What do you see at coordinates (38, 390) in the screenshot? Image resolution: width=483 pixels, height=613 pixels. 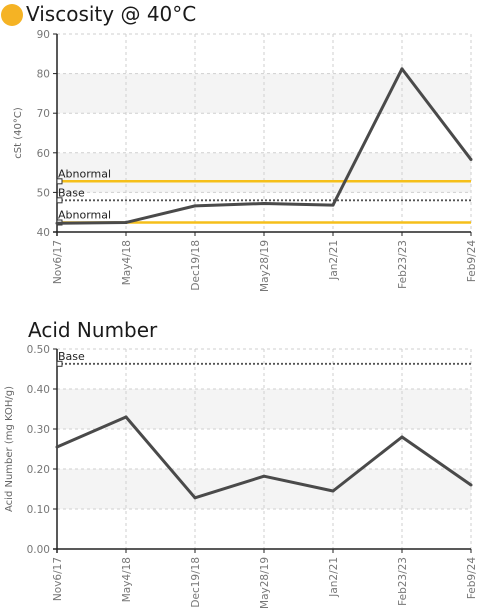 I see `acid-number-ytick-label: 0.40` at bounding box center [38, 390].